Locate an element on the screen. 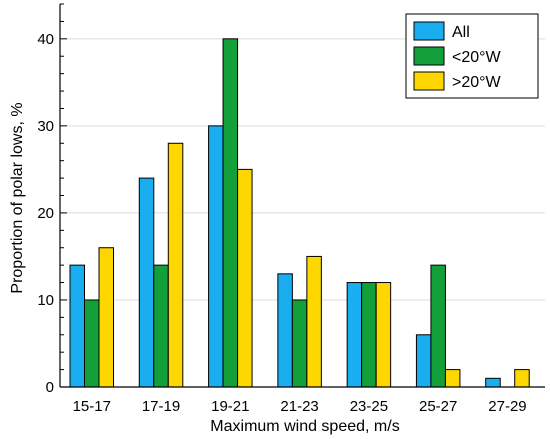 This screenshot has height=439, width=550. y-tick-label-3: 30 is located at coordinates (45, 126).